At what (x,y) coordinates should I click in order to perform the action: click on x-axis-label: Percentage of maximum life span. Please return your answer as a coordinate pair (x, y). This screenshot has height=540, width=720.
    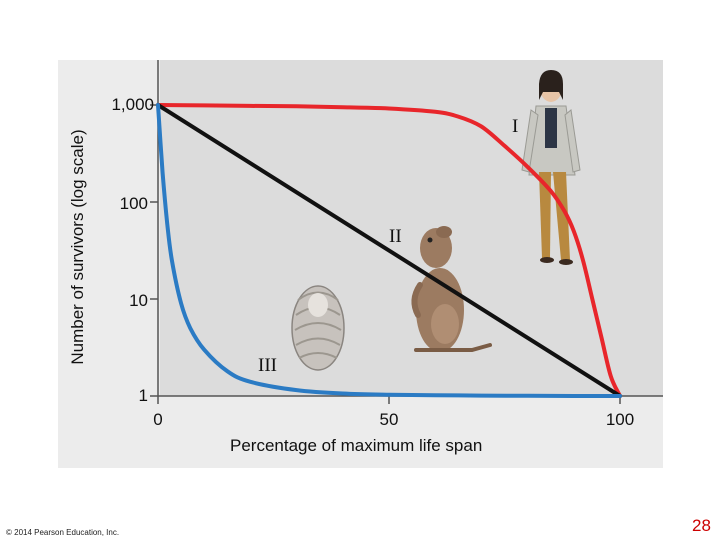
    Looking at the image, I should click on (356, 445).